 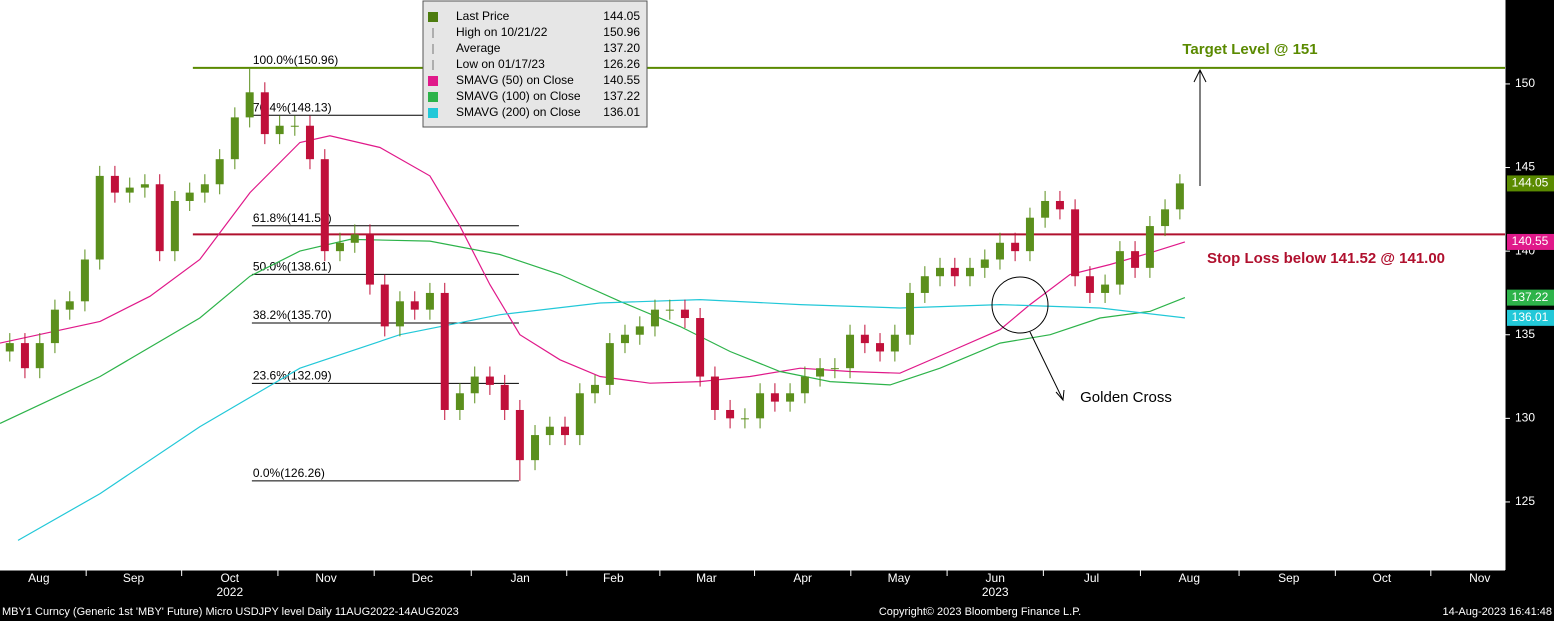 What do you see at coordinates (1126, 397) in the screenshot?
I see `annotation: Golden Cross` at bounding box center [1126, 397].